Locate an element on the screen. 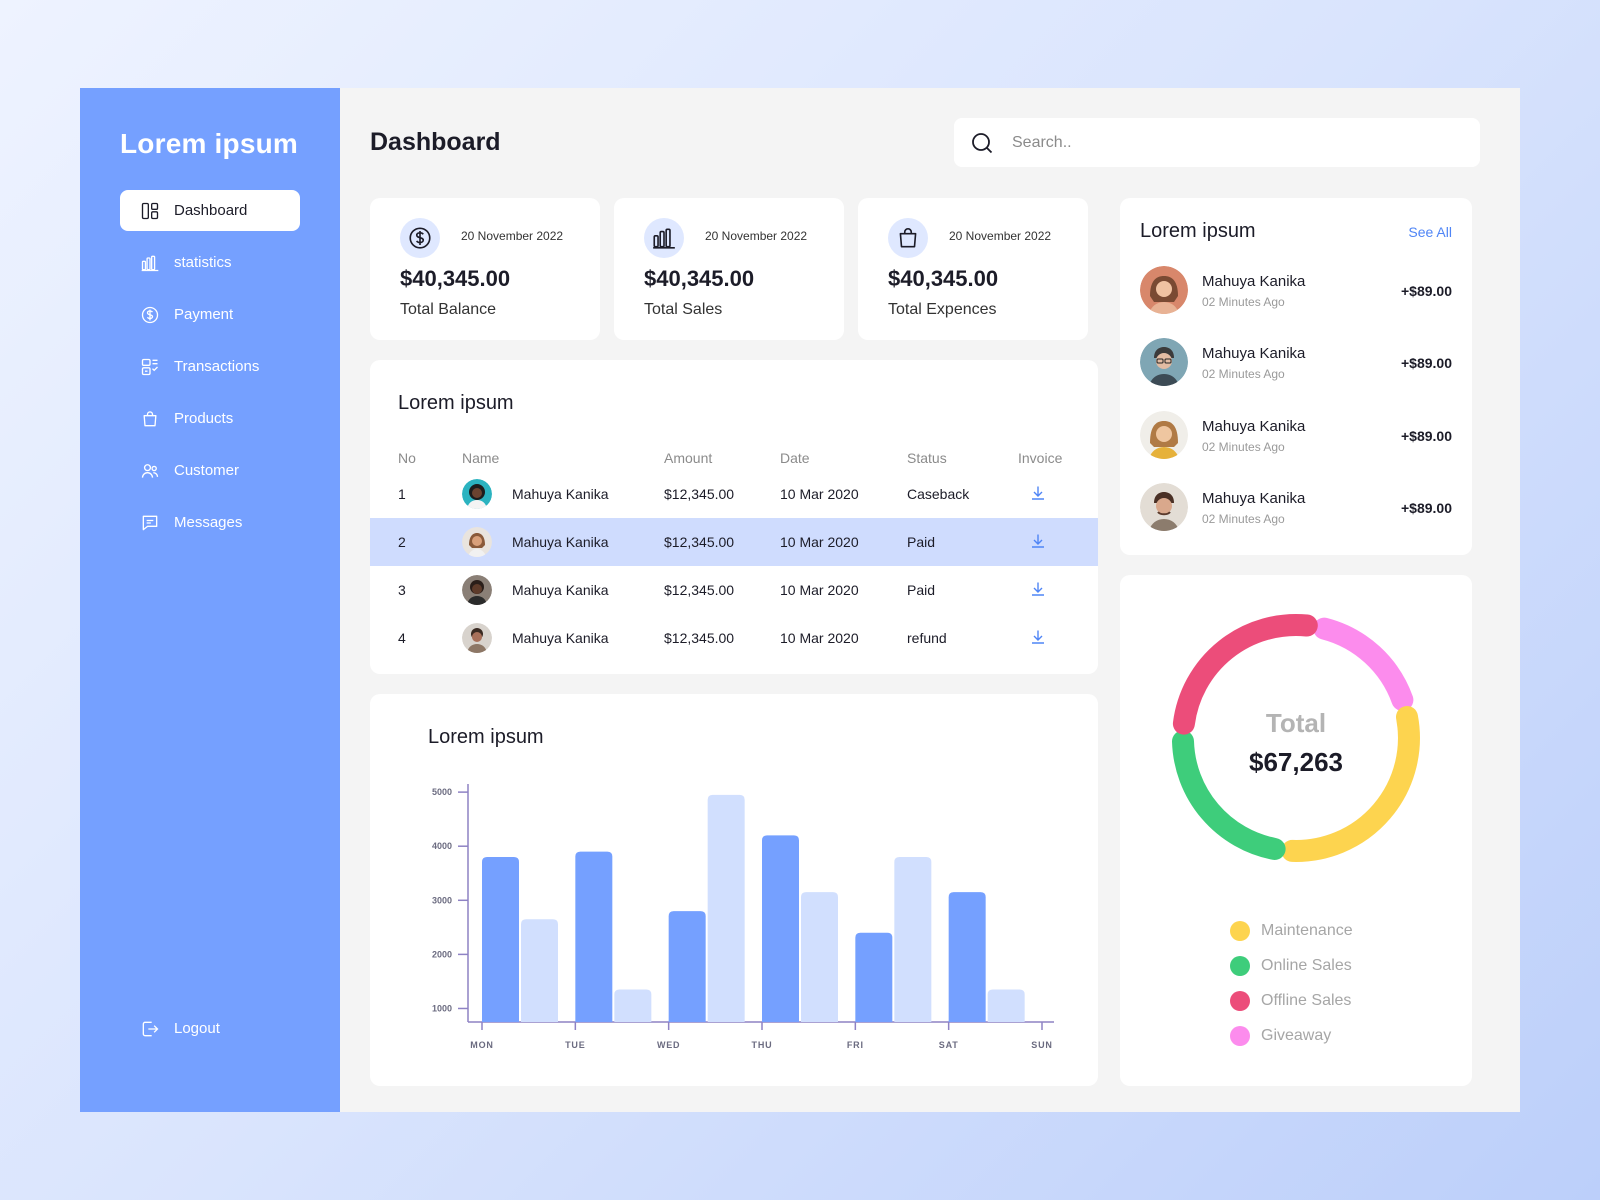 Image resolution: width=1600 pixels, height=1200 pixels. legend-item: Maintenance is located at coordinates (1291, 930).